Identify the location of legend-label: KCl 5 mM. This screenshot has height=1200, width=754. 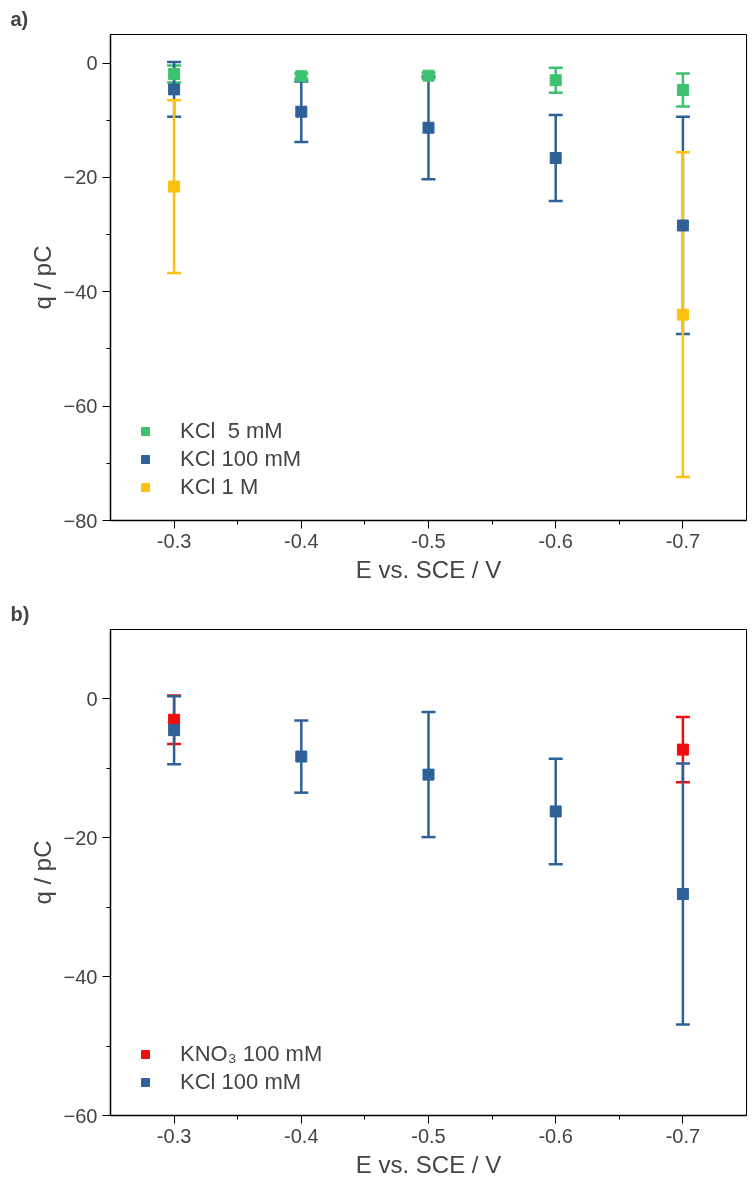
(231, 431).